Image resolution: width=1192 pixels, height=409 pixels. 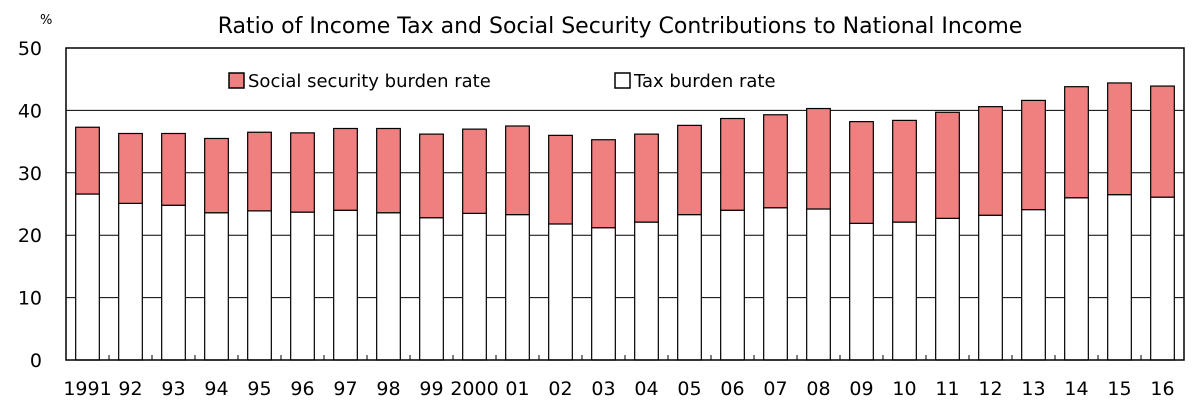 I want to click on x-tick-label: 2000, so click(x=474, y=389).